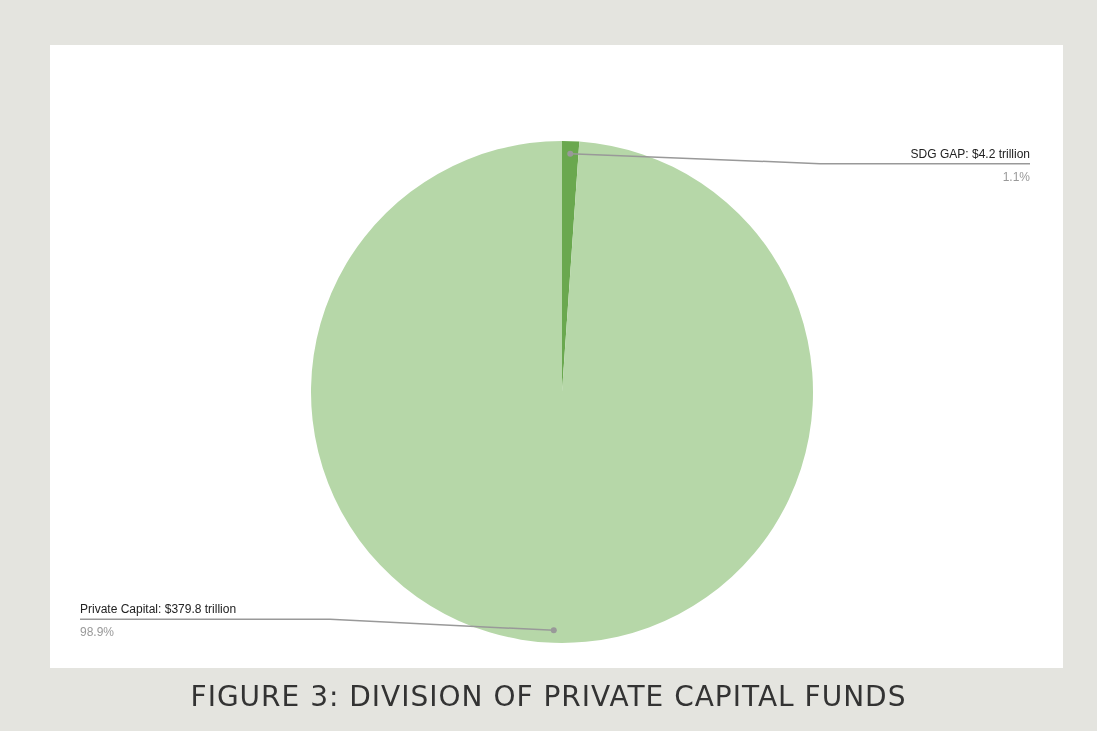  What do you see at coordinates (548, 696) in the screenshot?
I see `text: FIGURE 3: DIVISION OF PRIVATE CAPITAL FUNDS` at bounding box center [548, 696].